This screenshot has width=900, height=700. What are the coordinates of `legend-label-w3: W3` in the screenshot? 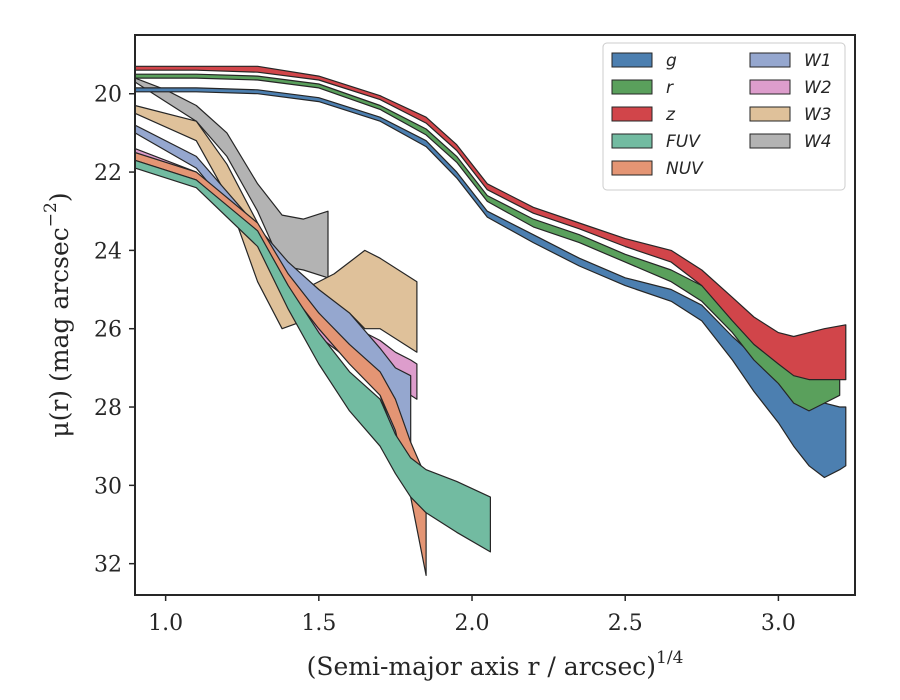 It's located at (818, 115).